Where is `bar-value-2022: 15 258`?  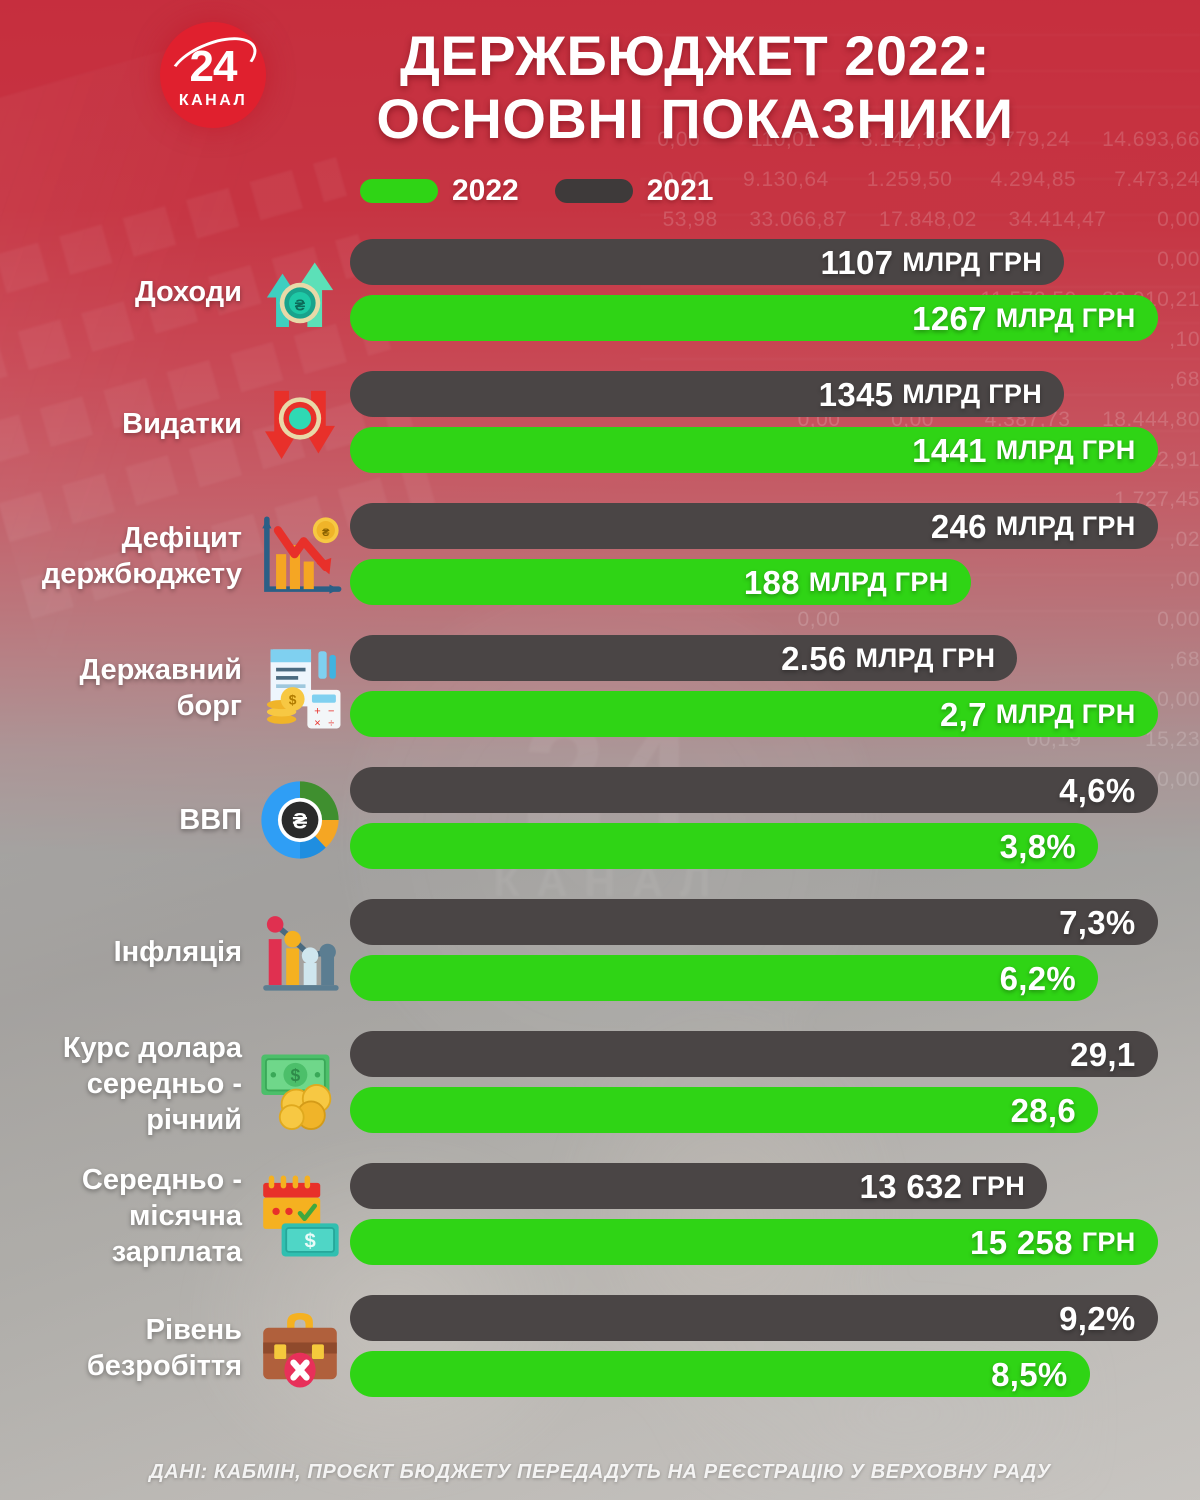 bar-value-2022: 15 258 is located at coordinates (1021, 1242).